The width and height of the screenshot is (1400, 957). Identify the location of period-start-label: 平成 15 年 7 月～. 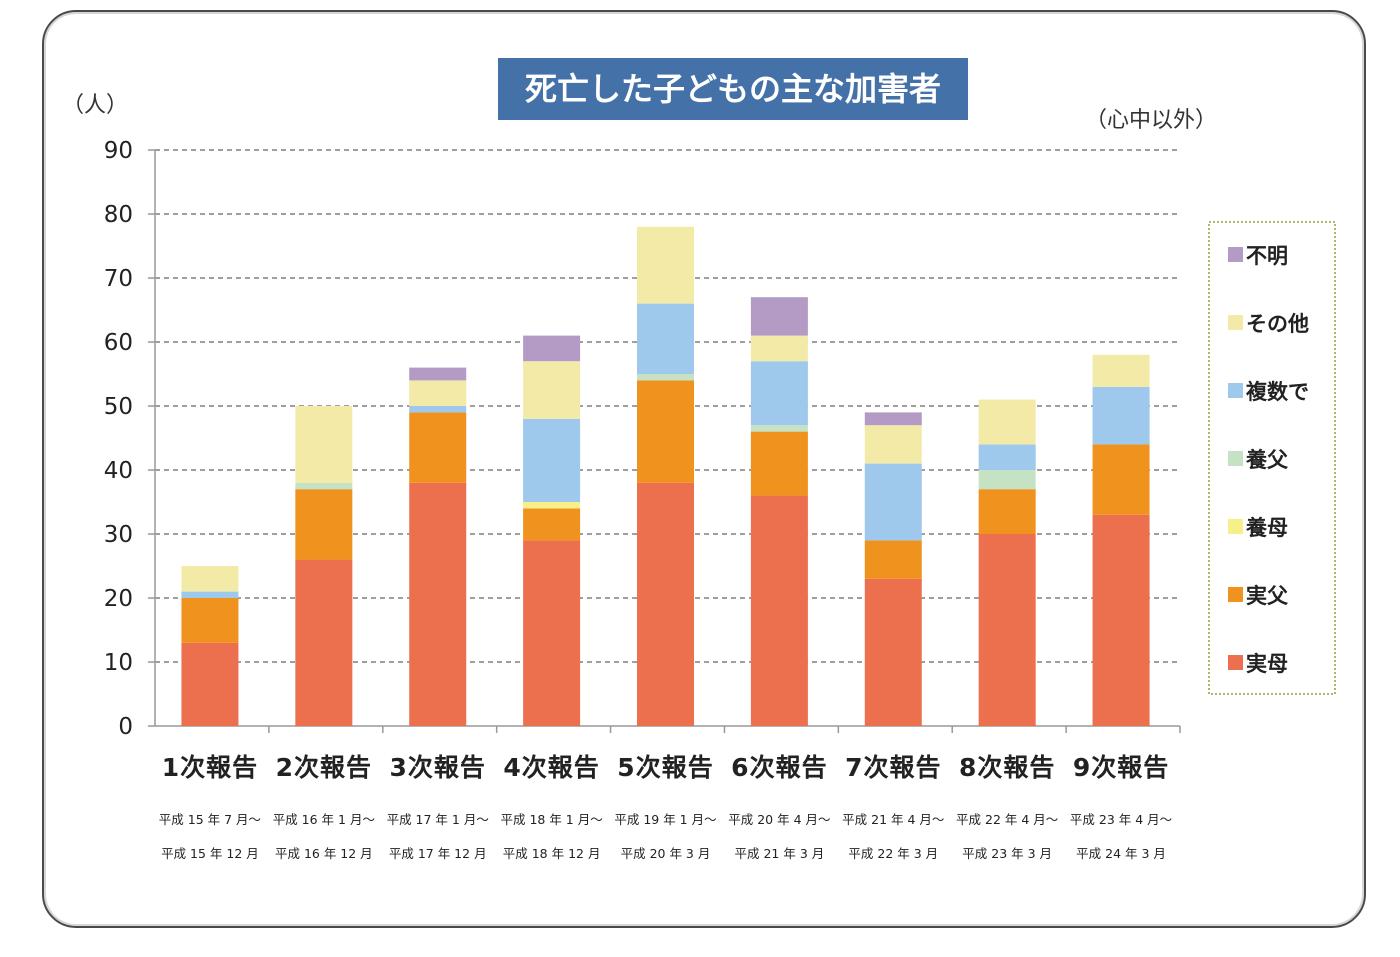
(210, 819).